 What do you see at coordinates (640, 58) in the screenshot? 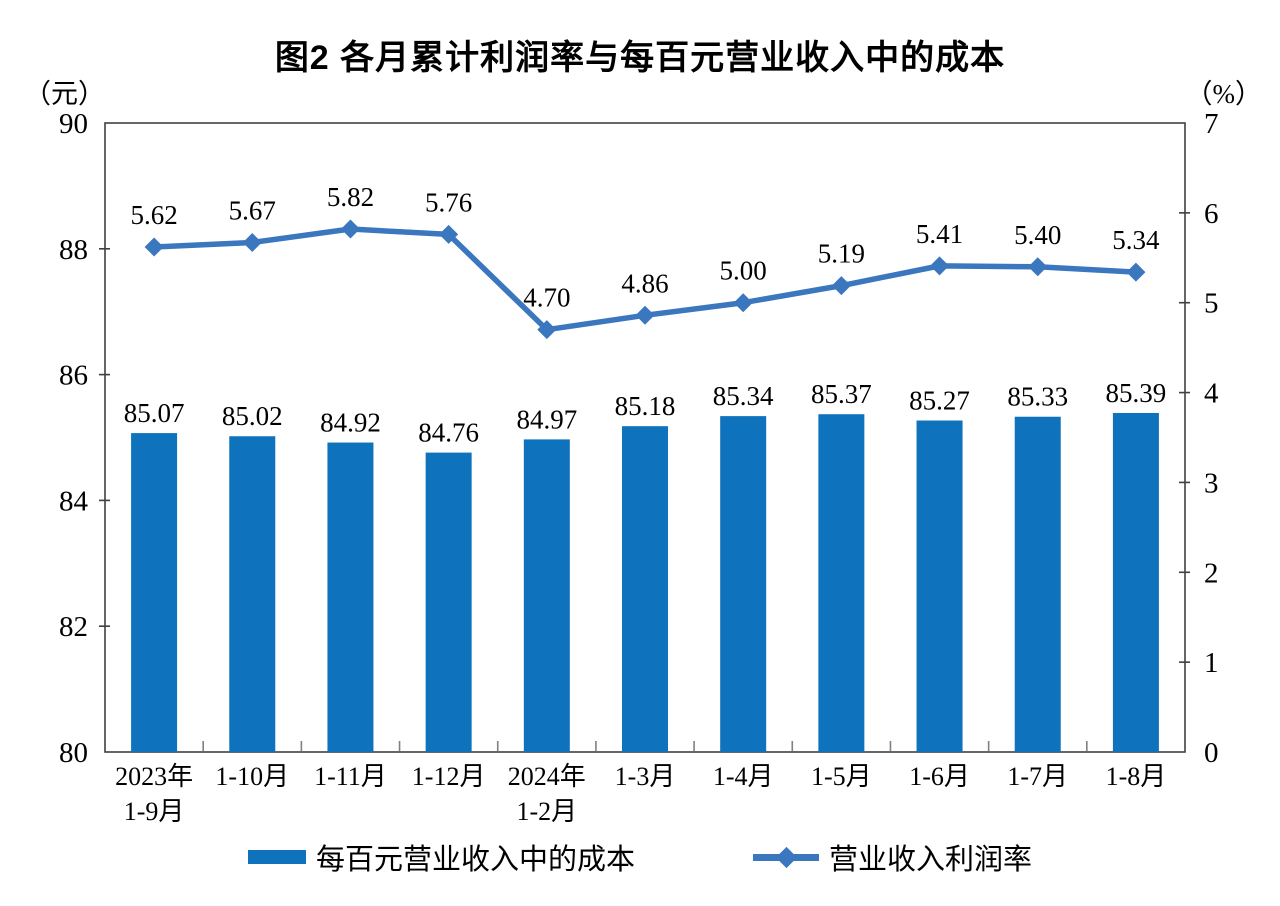
I see `chart-title: 图2 各月累计利润率与每百元营业收入中的成本` at bounding box center [640, 58].